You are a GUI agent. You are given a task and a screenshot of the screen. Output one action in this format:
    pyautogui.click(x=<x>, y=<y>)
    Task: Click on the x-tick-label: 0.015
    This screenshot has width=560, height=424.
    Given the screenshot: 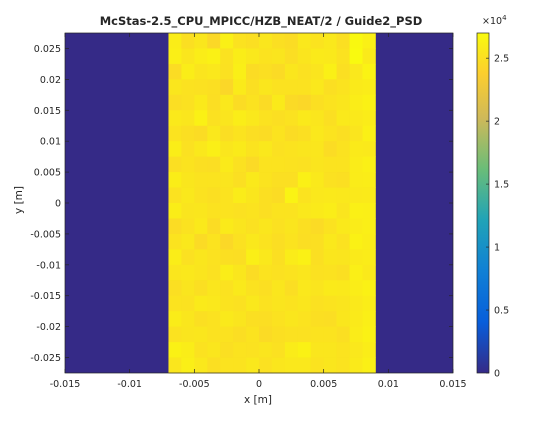 What is the action you would take?
    pyautogui.click(x=452, y=384)
    